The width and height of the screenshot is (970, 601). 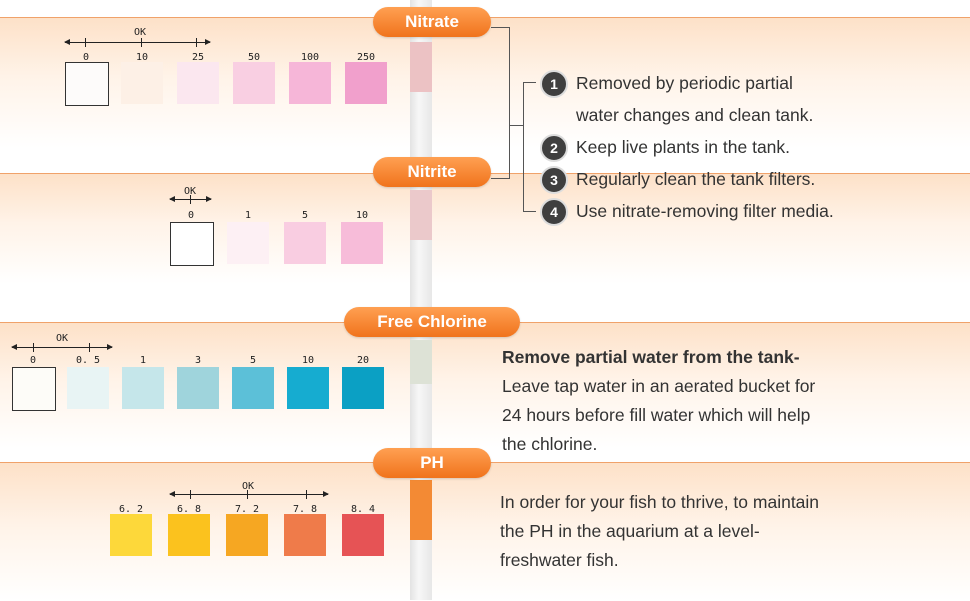 I want to click on ph-swatch-label: 7. 2, so click(x=247, y=509).